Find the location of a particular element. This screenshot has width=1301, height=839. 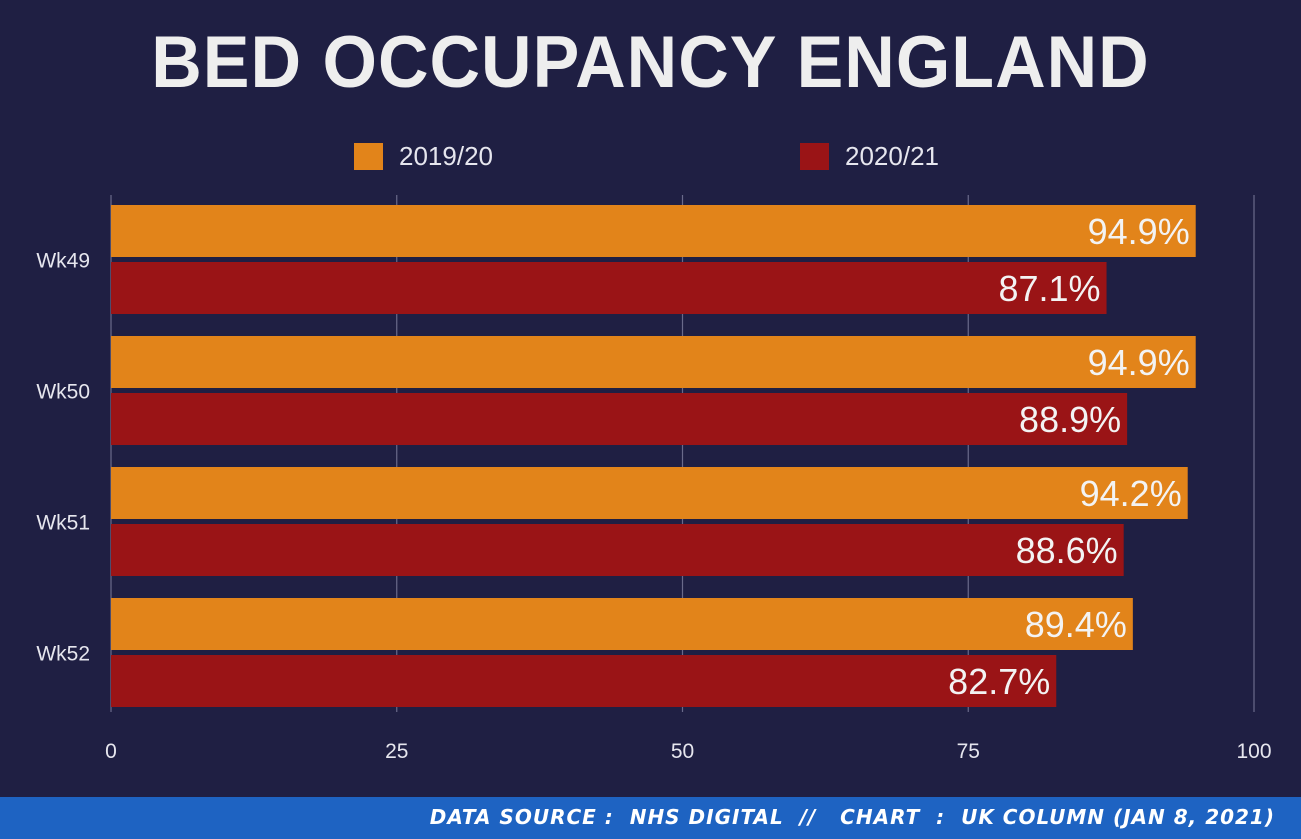

data-label-wk51-0: 94.2% is located at coordinates (1131, 493).